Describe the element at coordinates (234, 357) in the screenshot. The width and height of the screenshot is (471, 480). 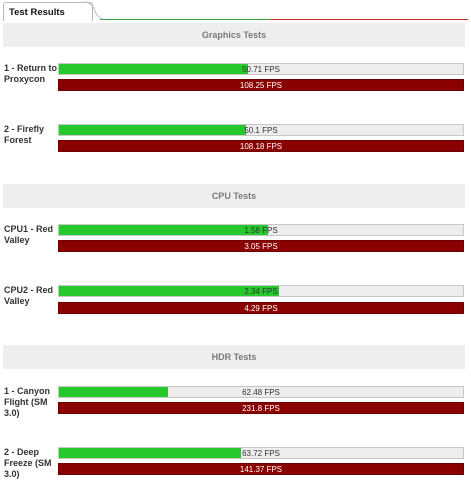
I see `section-header-hdr: HDR Tests` at that location.